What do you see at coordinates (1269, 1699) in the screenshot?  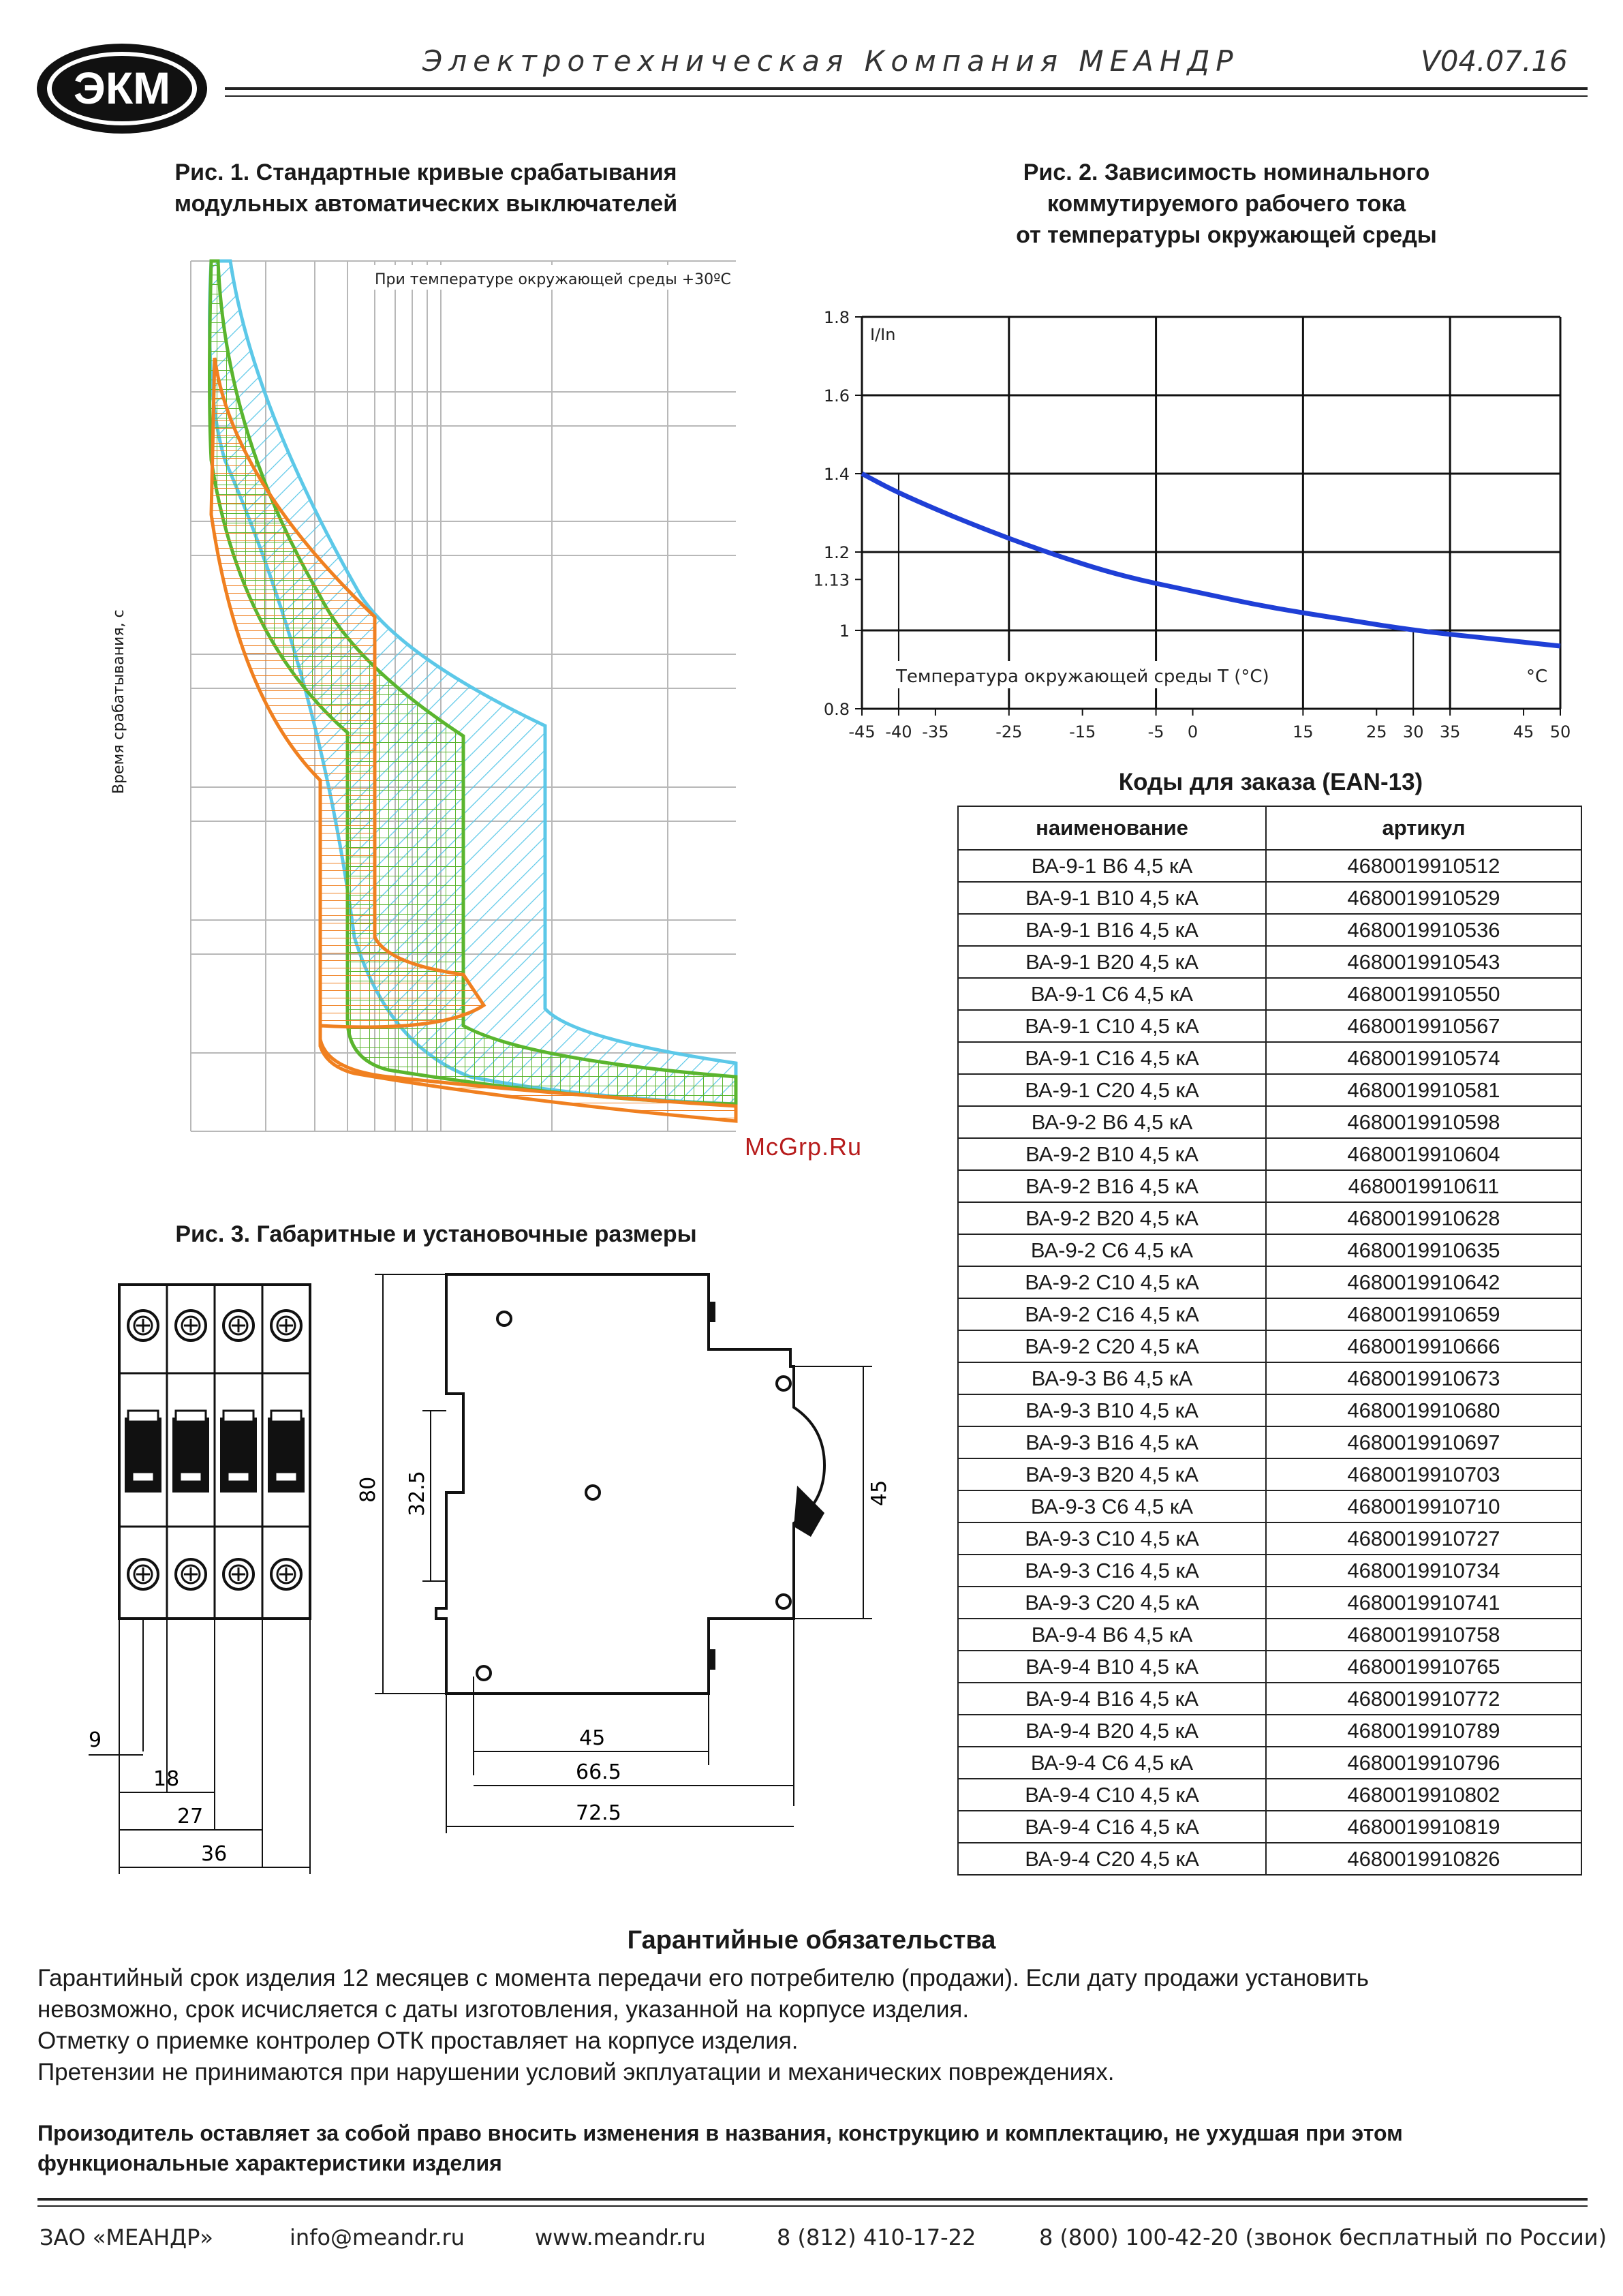 I see `table-row: ВА-9-4 B16 4,5 кА 4680019910772` at bounding box center [1269, 1699].